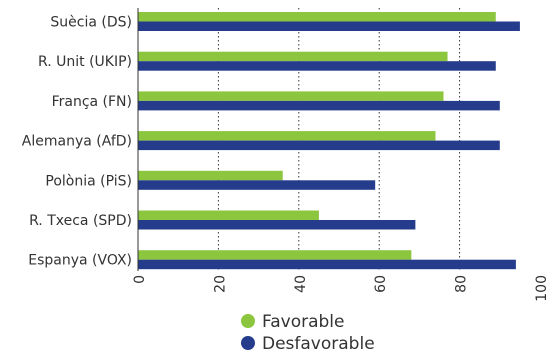 The image size is (553, 356). What do you see at coordinates (381, 284) in the screenshot?
I see `x-tick-label: 60` at bounding box center [381, 284].